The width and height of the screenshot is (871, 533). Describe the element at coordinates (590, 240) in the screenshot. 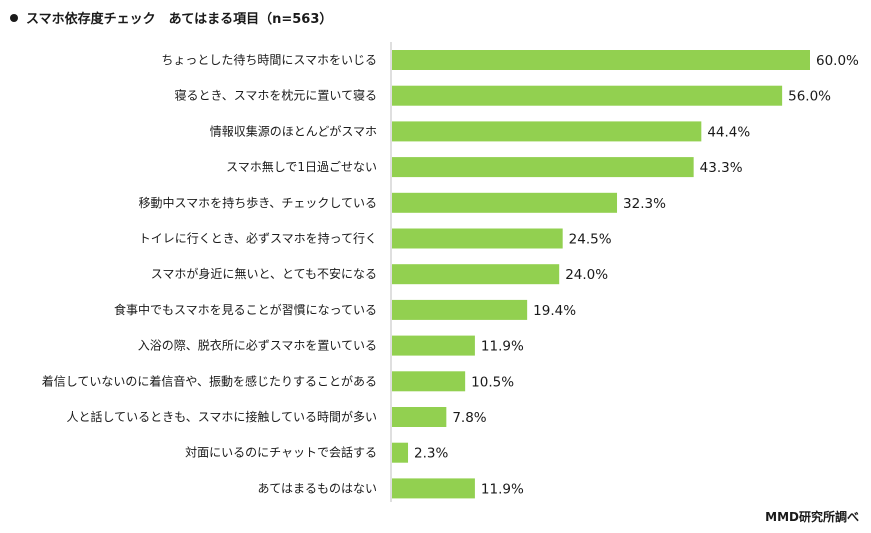

I see `value-label: 24.5%` at that location.